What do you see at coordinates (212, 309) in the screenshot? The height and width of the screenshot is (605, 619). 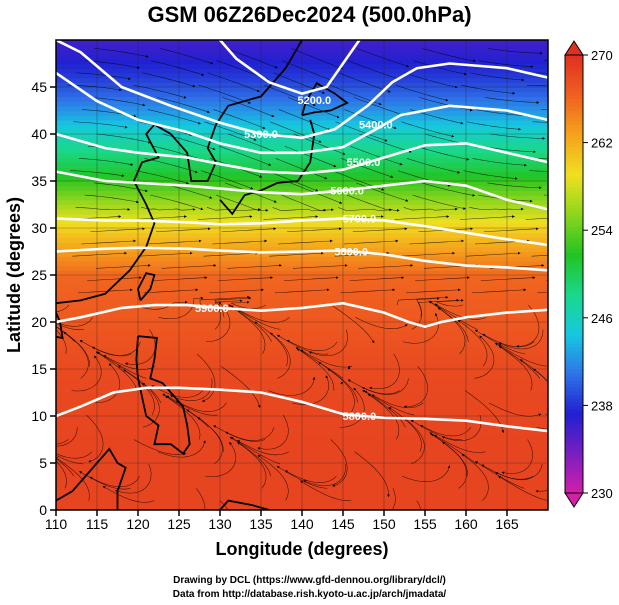 I see `contour-label: 5900.0` at bounding box center [212, 309].